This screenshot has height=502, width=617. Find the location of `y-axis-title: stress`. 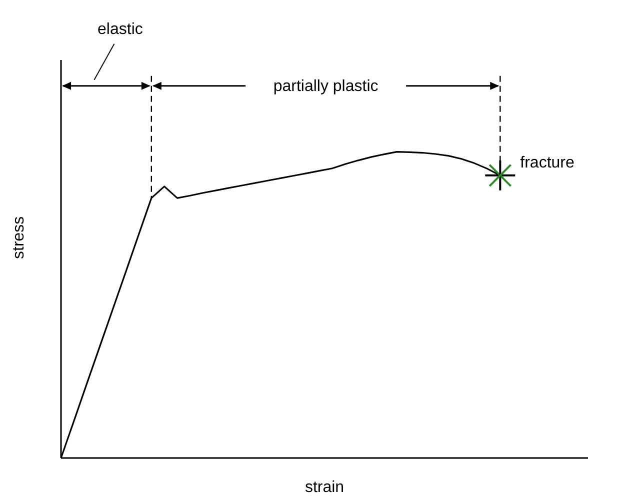

y-axis-title: stress is located at coordinates (19, 237).